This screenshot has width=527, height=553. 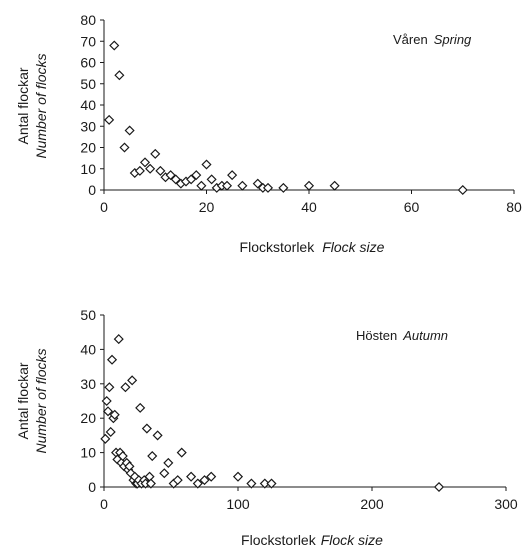 What do you see at coordinates (88, 349) in the screenshot?
I see `autumn-y-tick-label: 40` at bounding box center [88, 349].